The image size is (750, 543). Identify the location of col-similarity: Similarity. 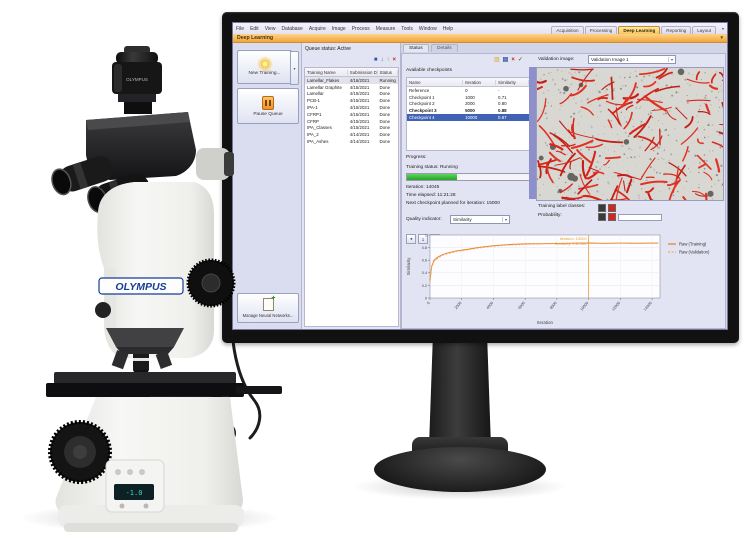
(512, 82).